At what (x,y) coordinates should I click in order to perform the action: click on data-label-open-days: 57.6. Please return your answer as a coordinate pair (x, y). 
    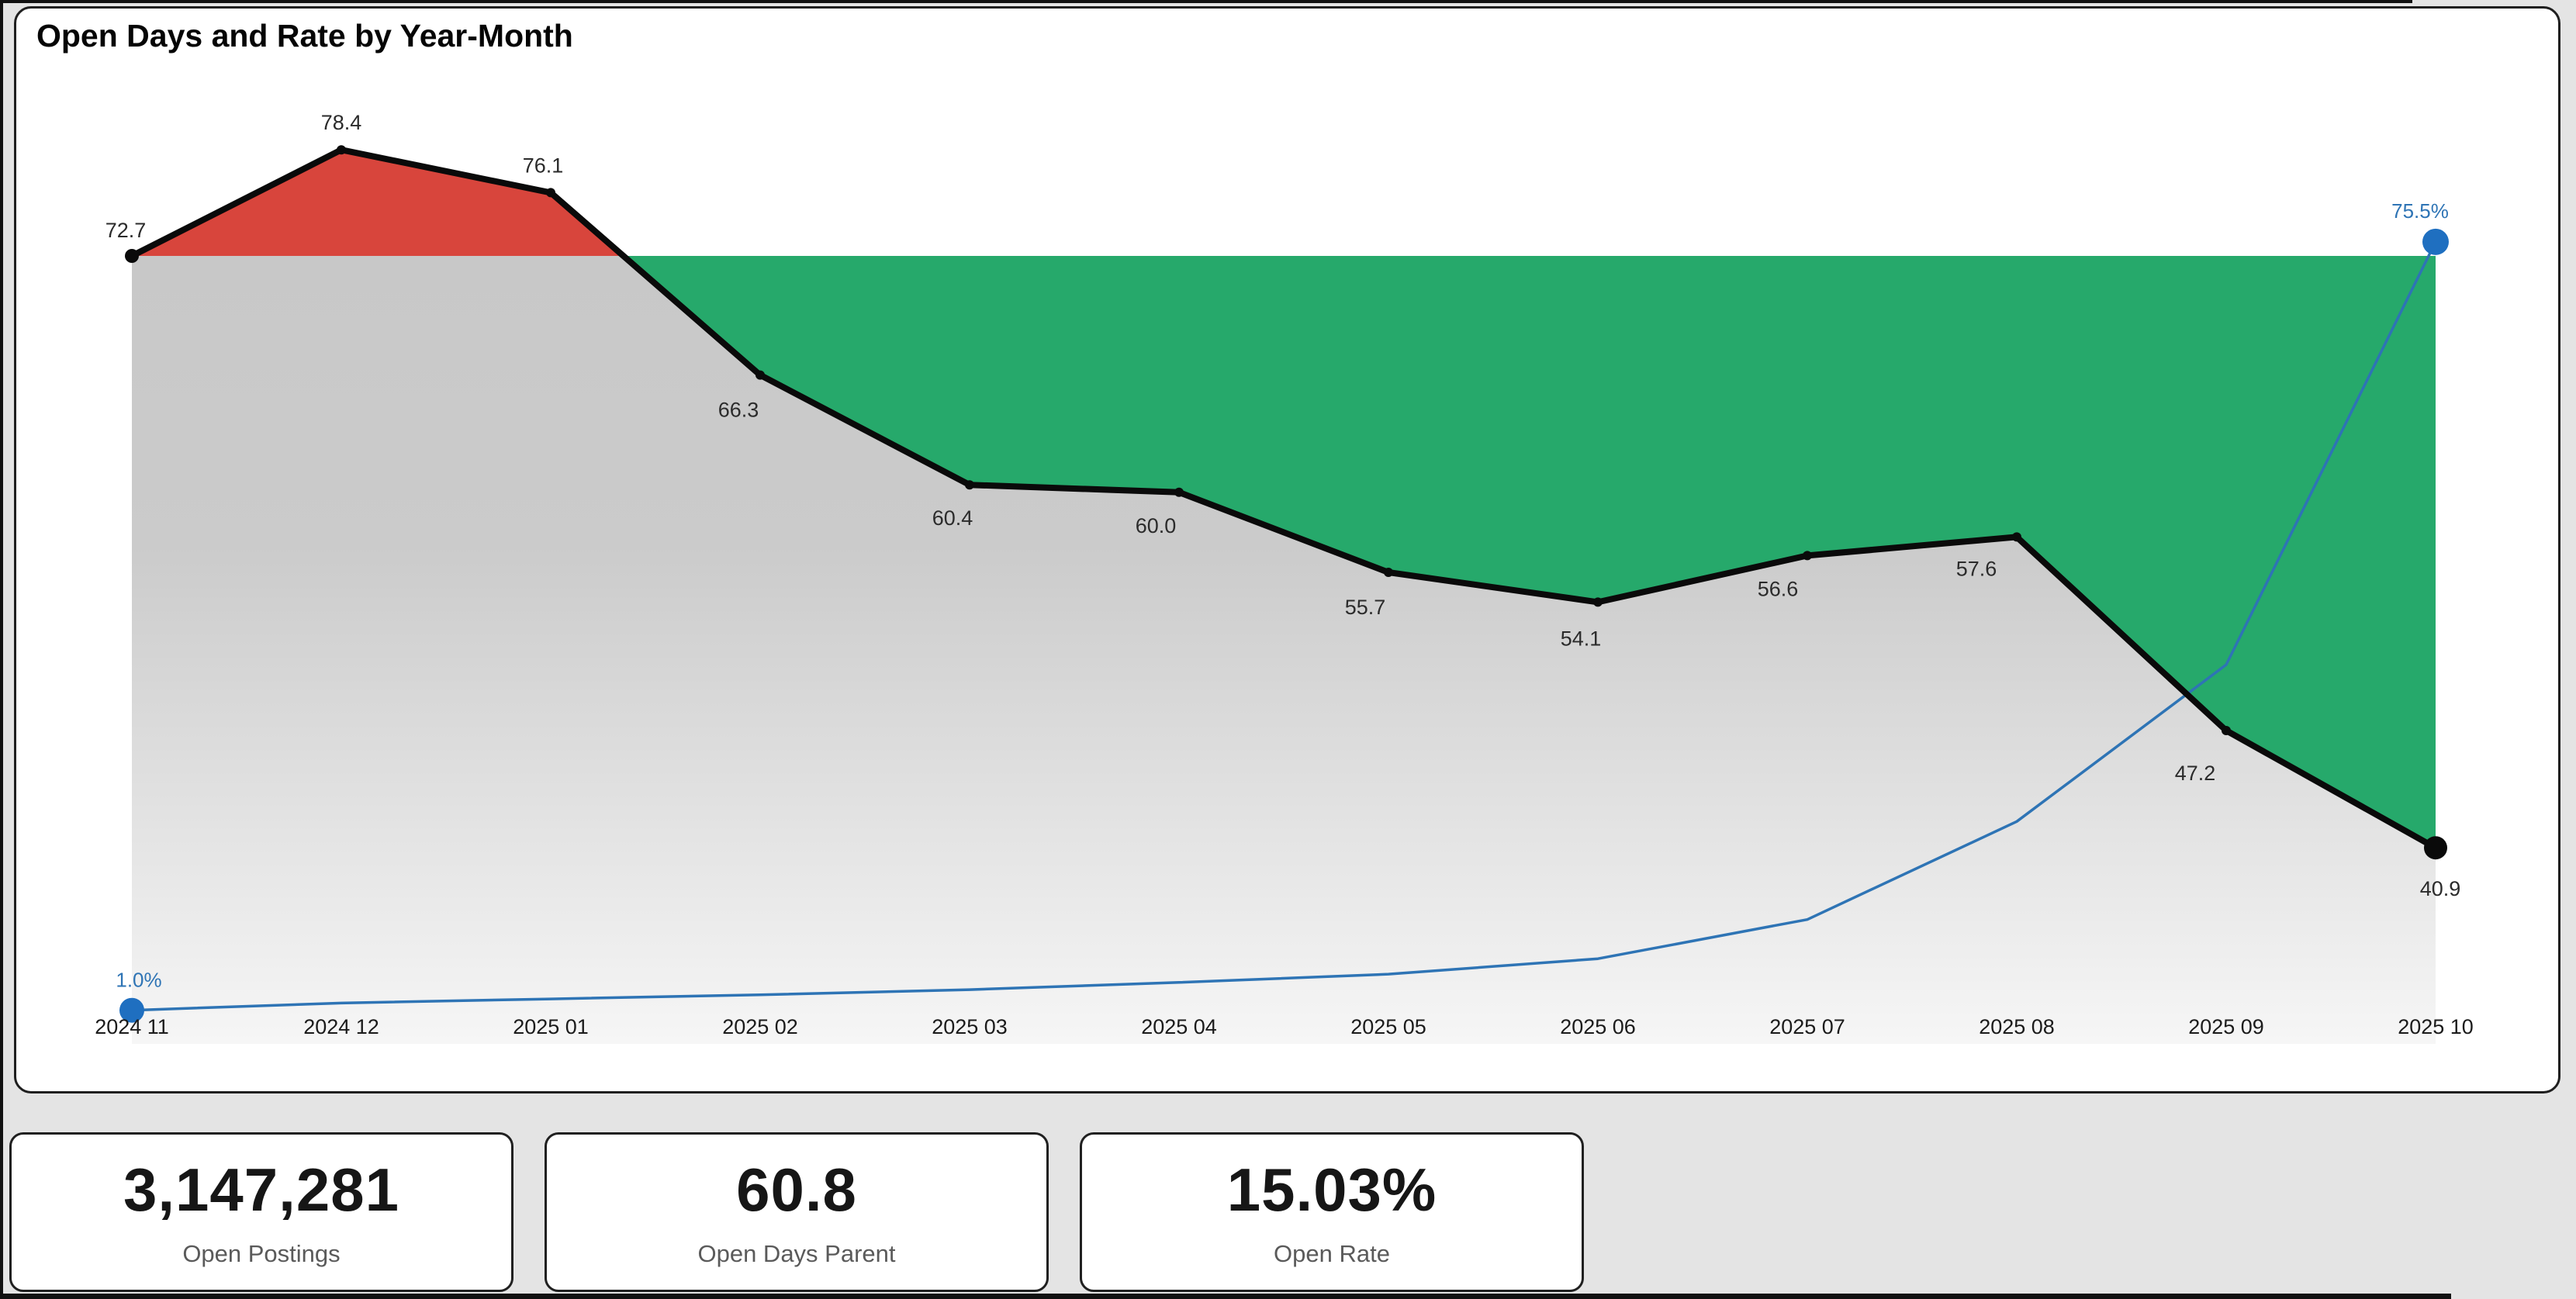
    Looking at the image, I should click on (1976, 568).